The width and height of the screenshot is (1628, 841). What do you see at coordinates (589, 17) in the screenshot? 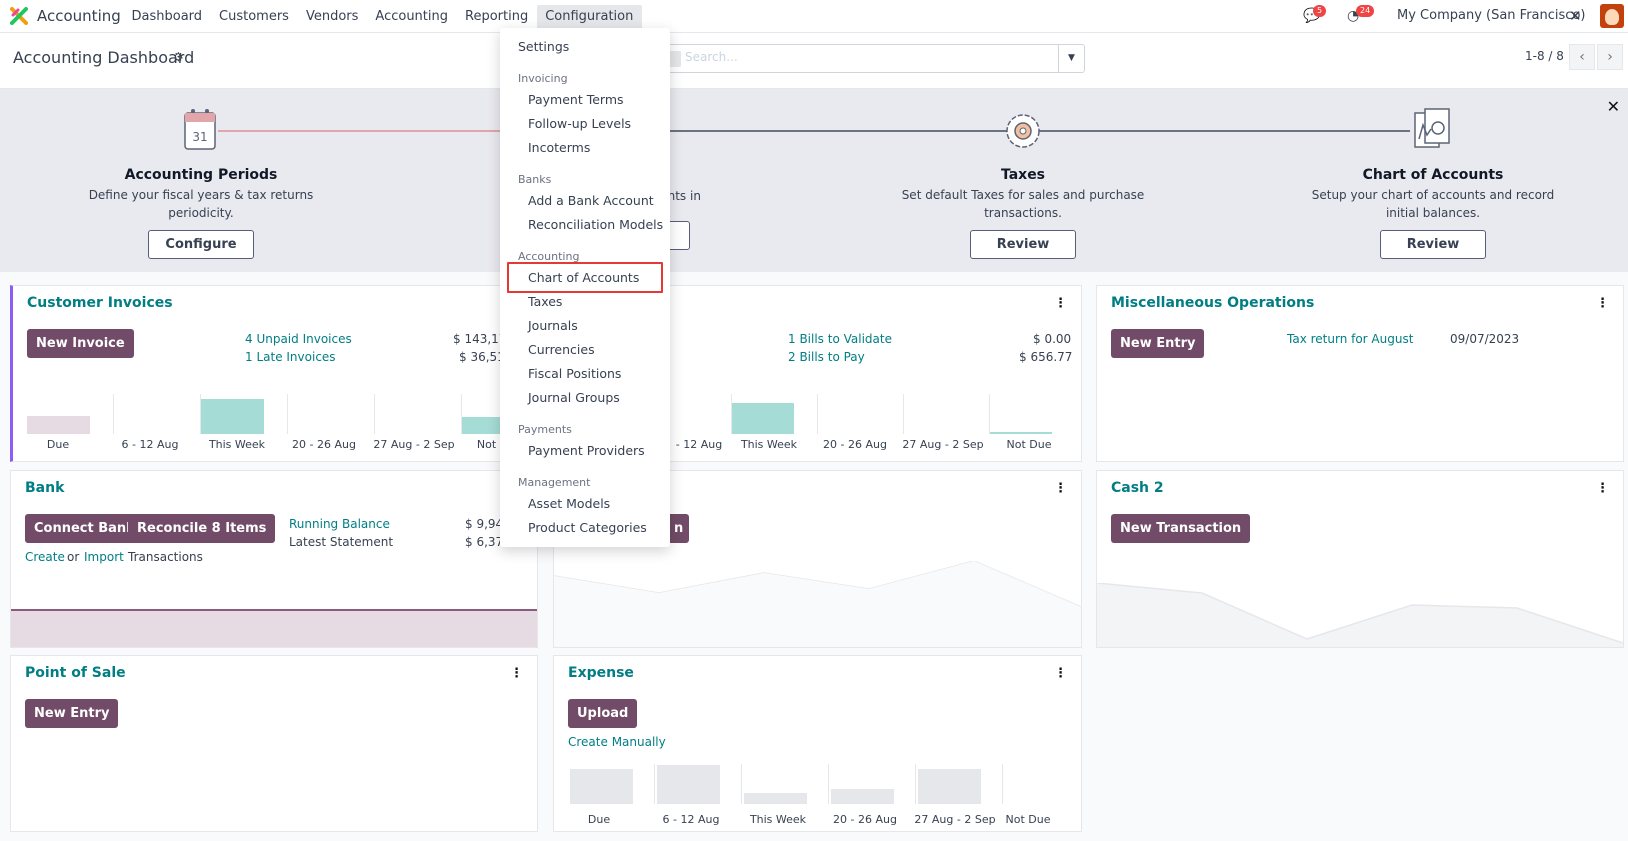
I see `menu-configuration: Configuration` at bounding box center [589, 17].